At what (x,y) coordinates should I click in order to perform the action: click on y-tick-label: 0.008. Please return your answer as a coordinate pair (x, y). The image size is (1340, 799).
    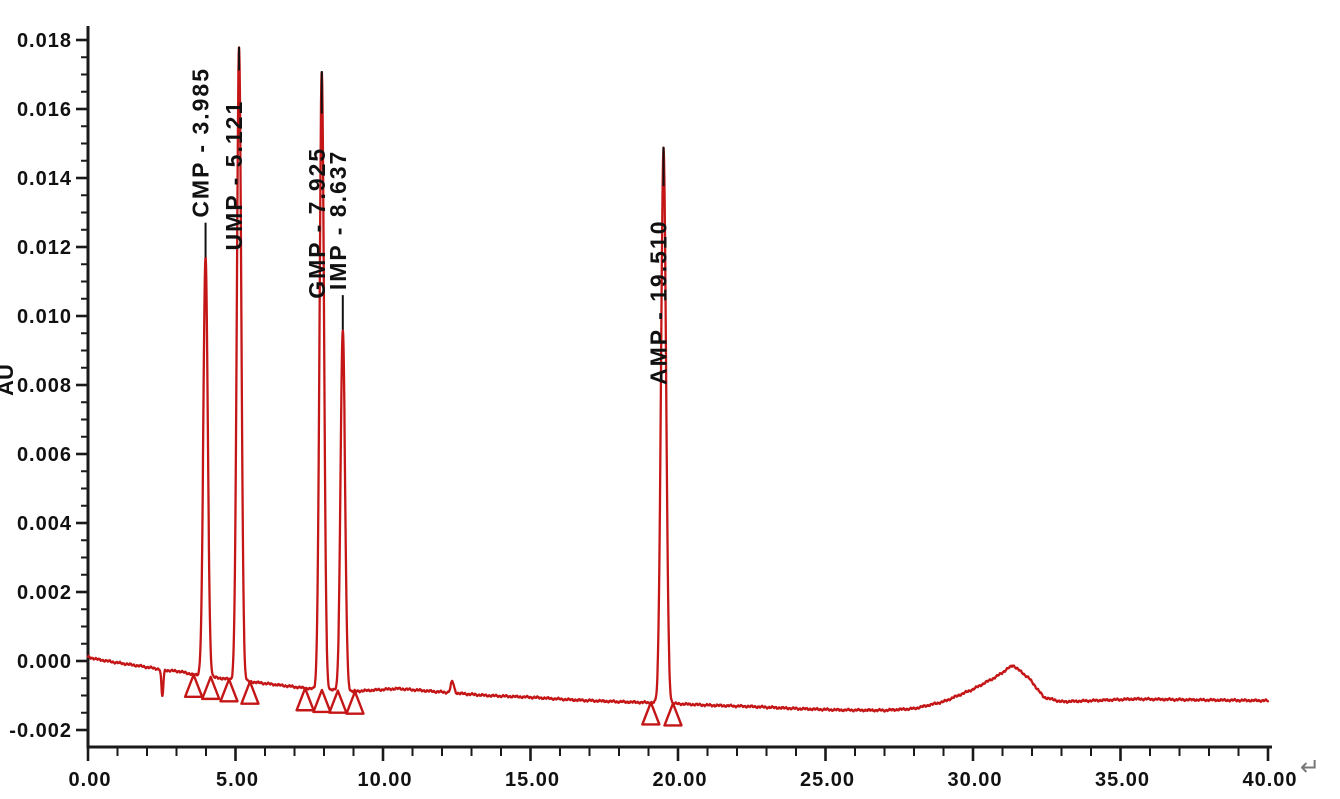
    Looking at the image, I should click on (44, 386).